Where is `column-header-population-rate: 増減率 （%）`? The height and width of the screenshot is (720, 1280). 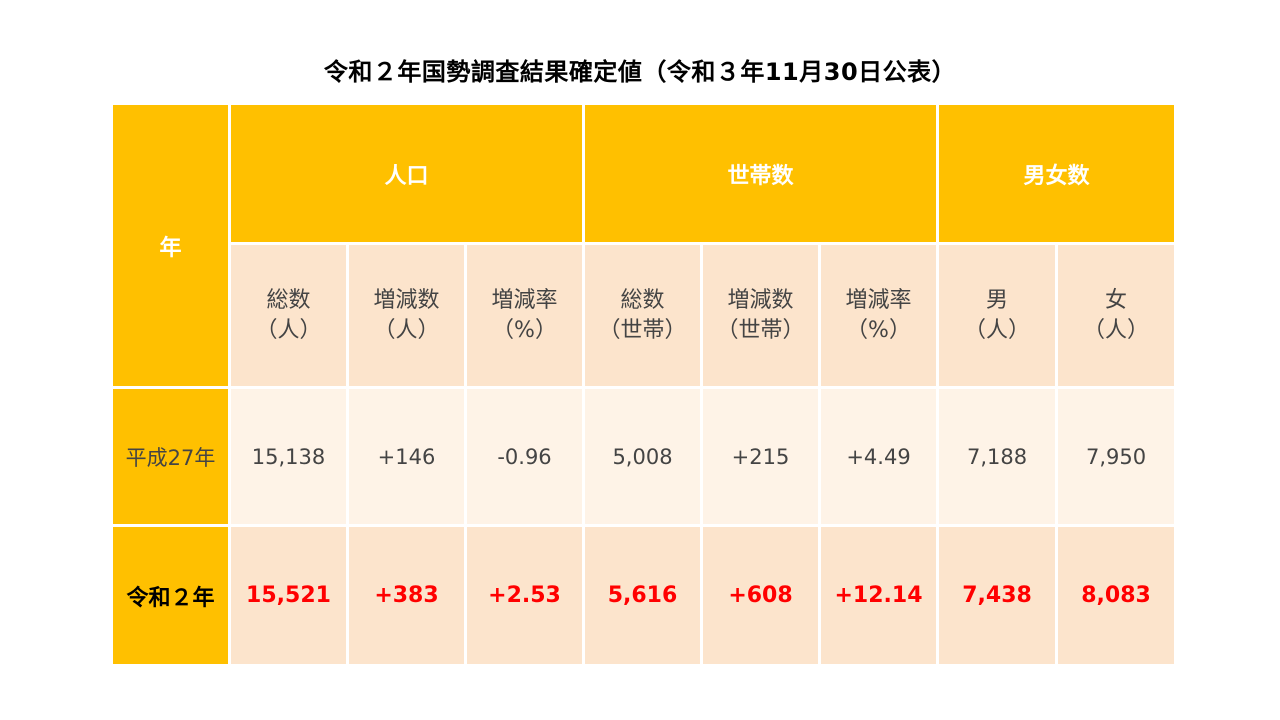
column-header-population-rate: 増減率 （%） is located at coordinates (524, 315).